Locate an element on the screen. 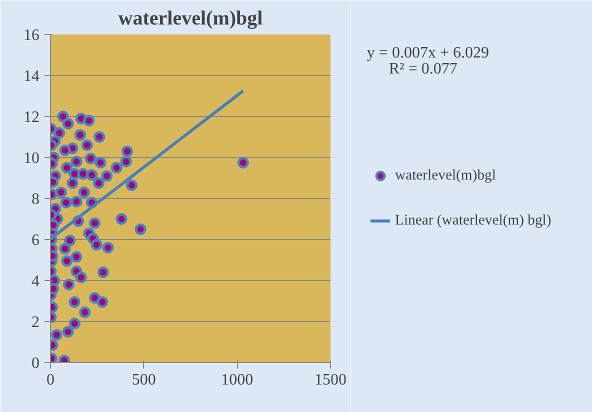 Image resolution: width=592 pixels, height=412 pixels. x-tick-label: 1000 is located at coordinates (237, 380).